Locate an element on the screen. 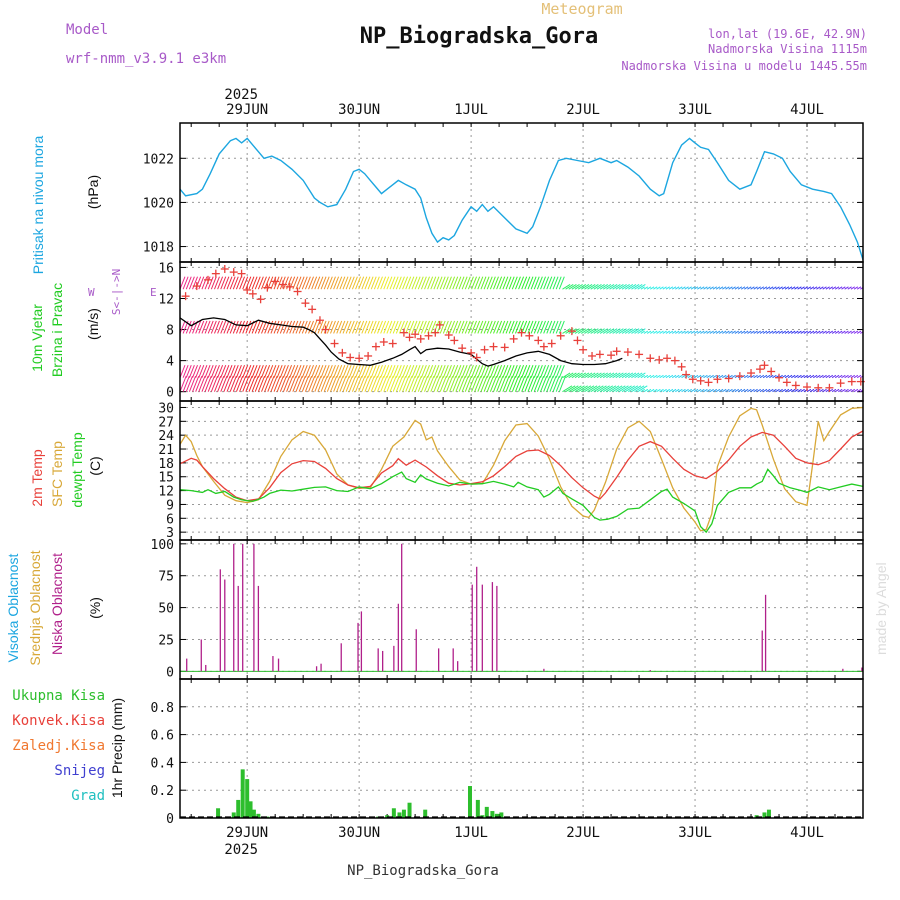  y-tick-label: 16 is located at coordinates (166, 268).